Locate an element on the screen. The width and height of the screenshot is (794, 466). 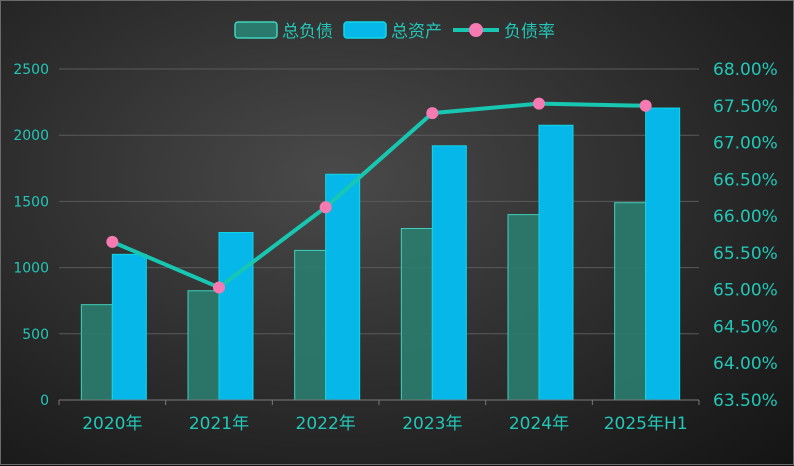
y-right-tick-label: 64.00% is located at coordinates (745, 364).